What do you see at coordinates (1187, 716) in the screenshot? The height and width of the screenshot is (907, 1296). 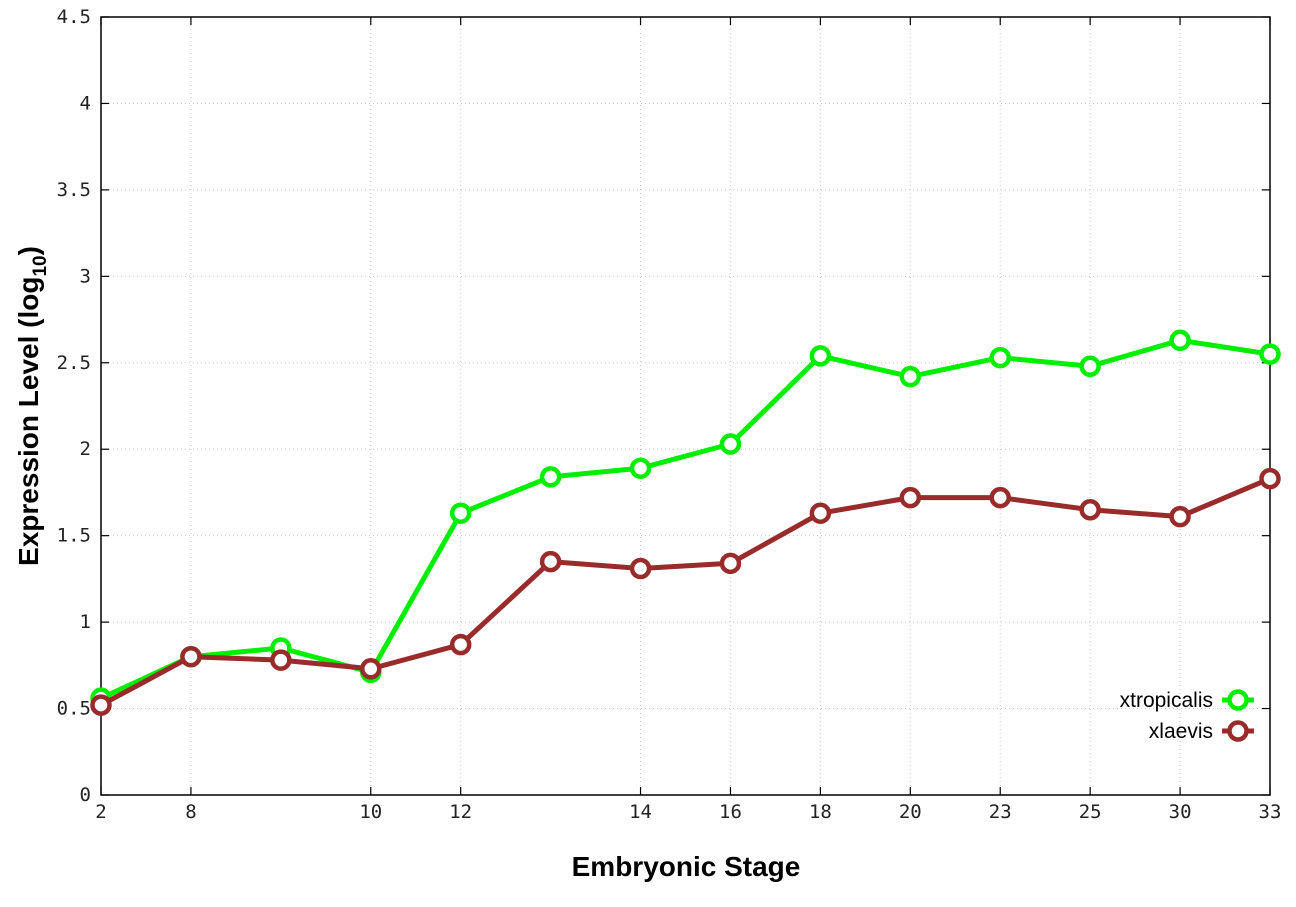 I see `legend: xtropicalis xlaevis` at bounding box center [1187, 716].